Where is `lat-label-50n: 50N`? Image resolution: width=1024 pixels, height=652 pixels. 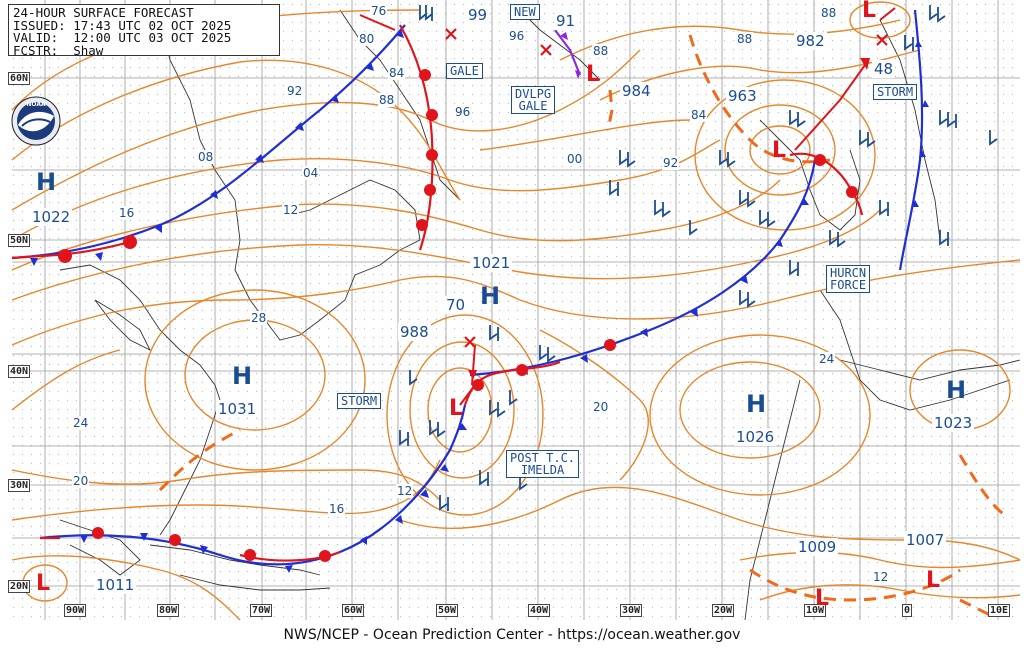
lat-label-50n: 50N is located at coordinates (19, 240).